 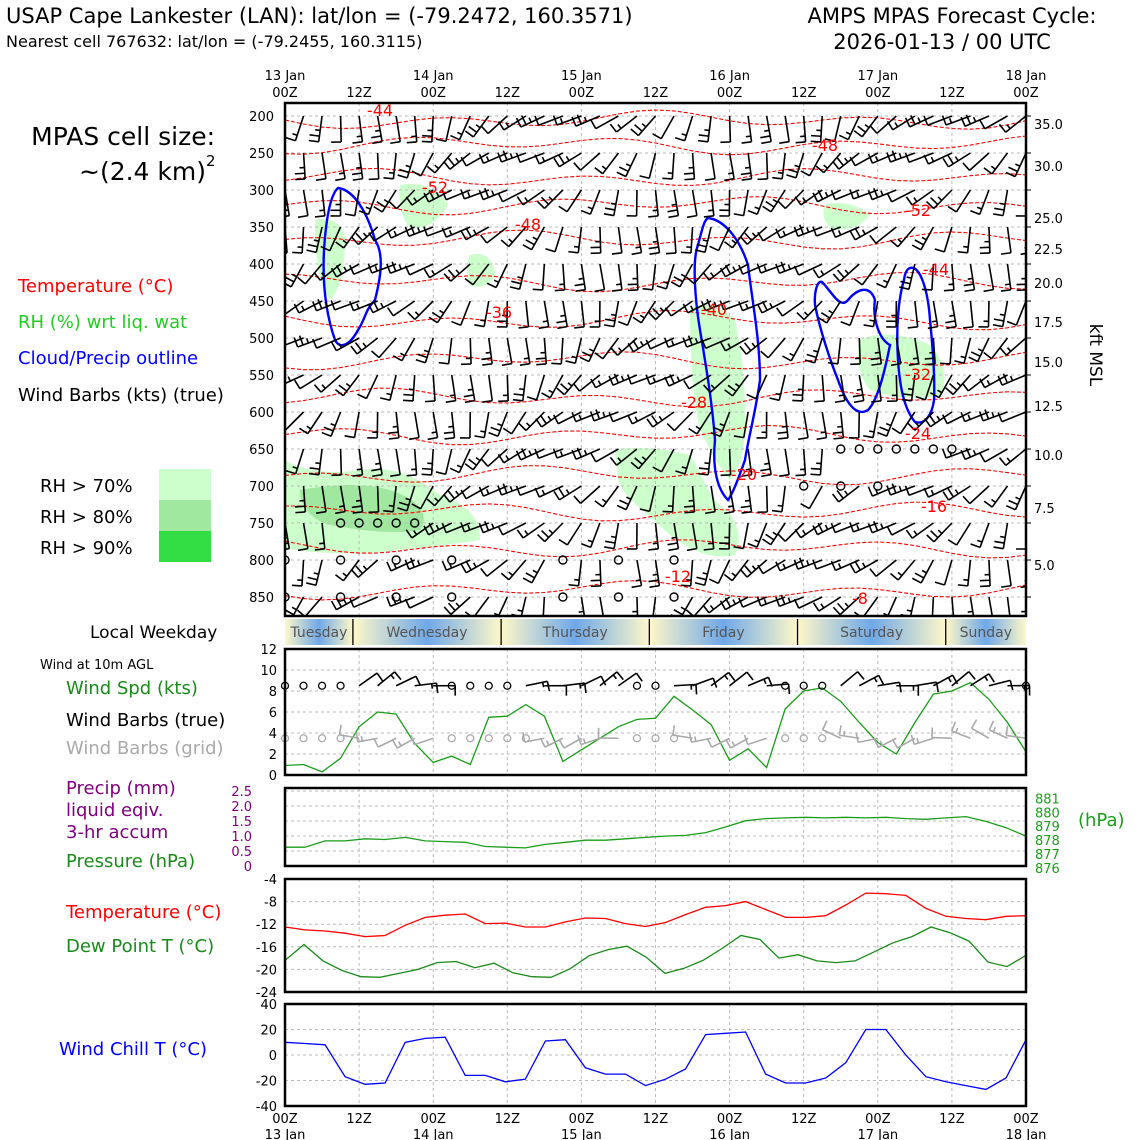 I want to click on y-tick-label: -20, so click(x=266, y=970).